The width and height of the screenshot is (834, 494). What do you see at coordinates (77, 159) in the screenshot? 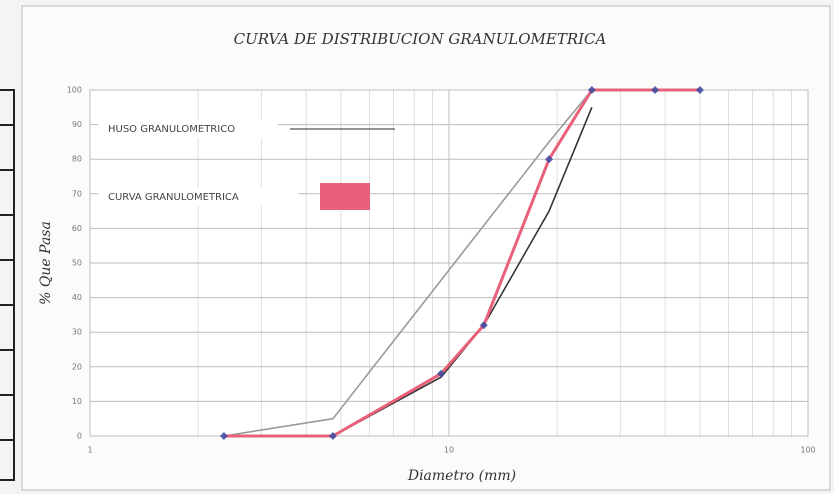
I see `y-tick-label: 80` at bounding box center [77, 159].